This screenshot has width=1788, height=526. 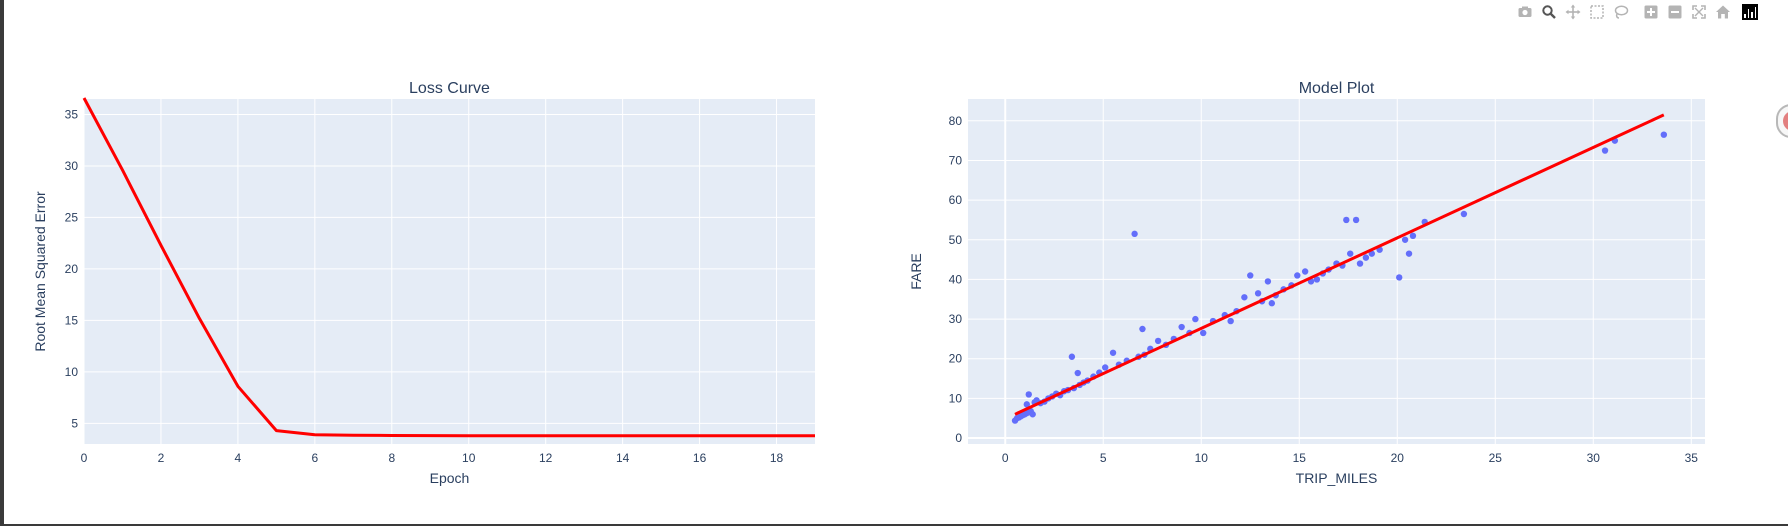 What do you see at coordinates (1202, 458) in the screenshot?
I see `model-x-tick-label: 10` at bounding box center [1202, 458].